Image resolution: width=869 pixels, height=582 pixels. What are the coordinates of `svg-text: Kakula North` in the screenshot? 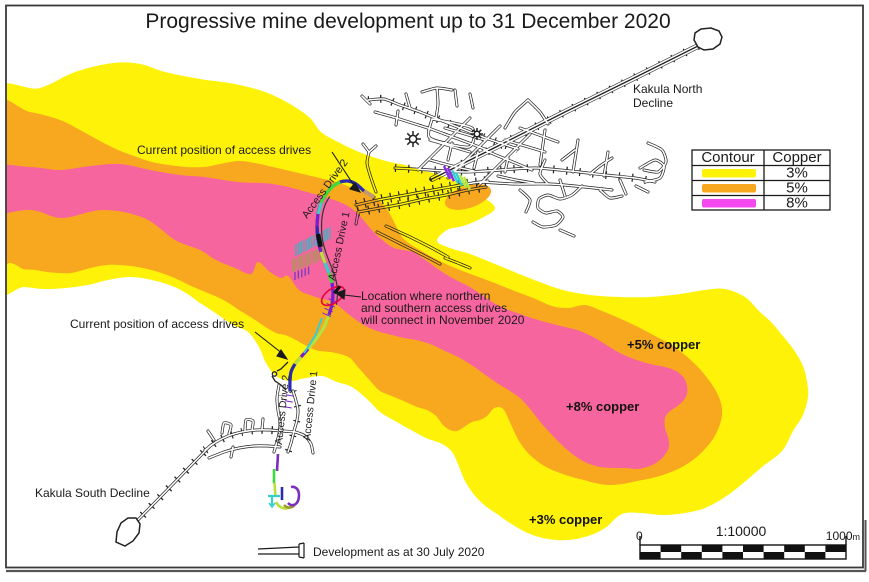 It's located at (667, 89).